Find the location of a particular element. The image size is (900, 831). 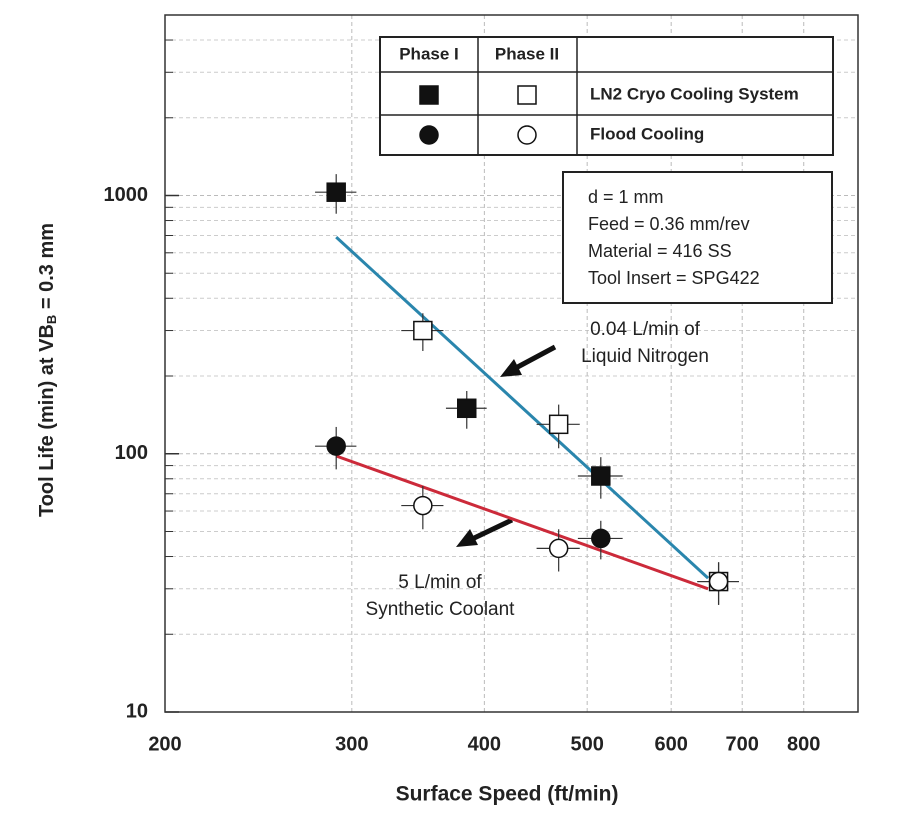

annotation: Synthetic Coolant is located at coordinates (441, 609).